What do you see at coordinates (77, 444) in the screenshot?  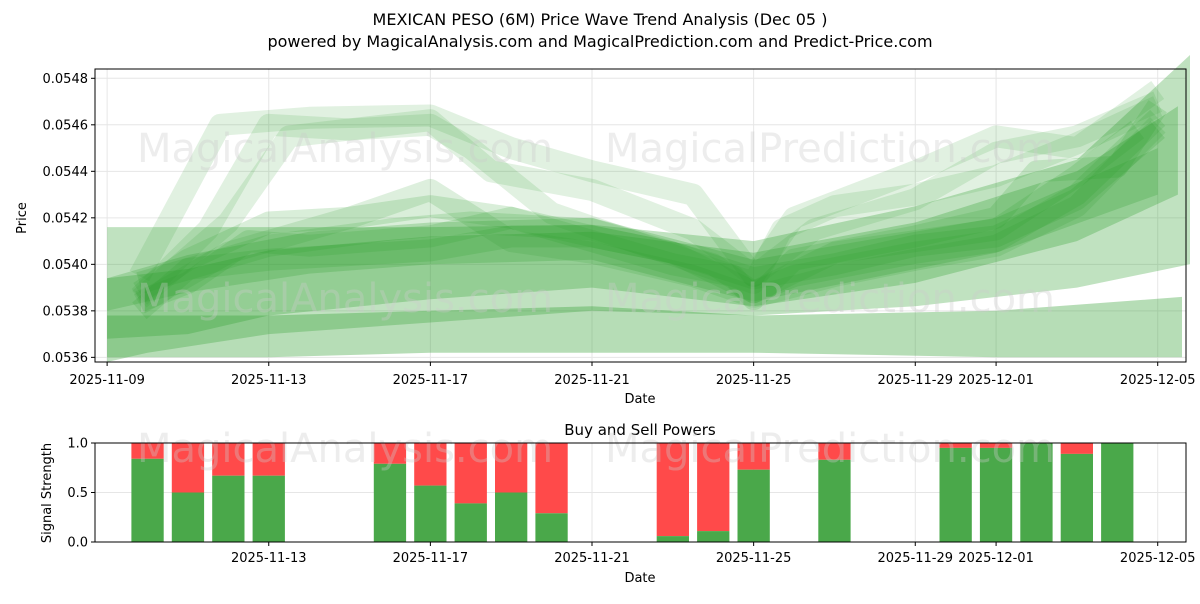 I see `powers-y-tick-label: 1.0` at bounding box center [77, 444].